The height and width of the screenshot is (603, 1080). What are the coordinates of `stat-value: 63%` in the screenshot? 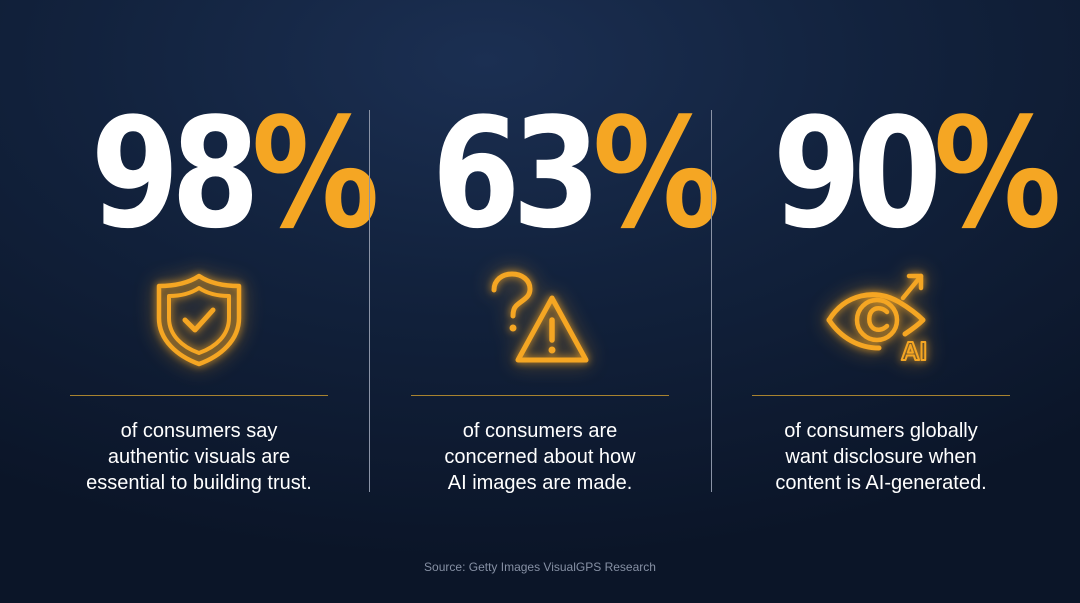 It's located at (576, 174).